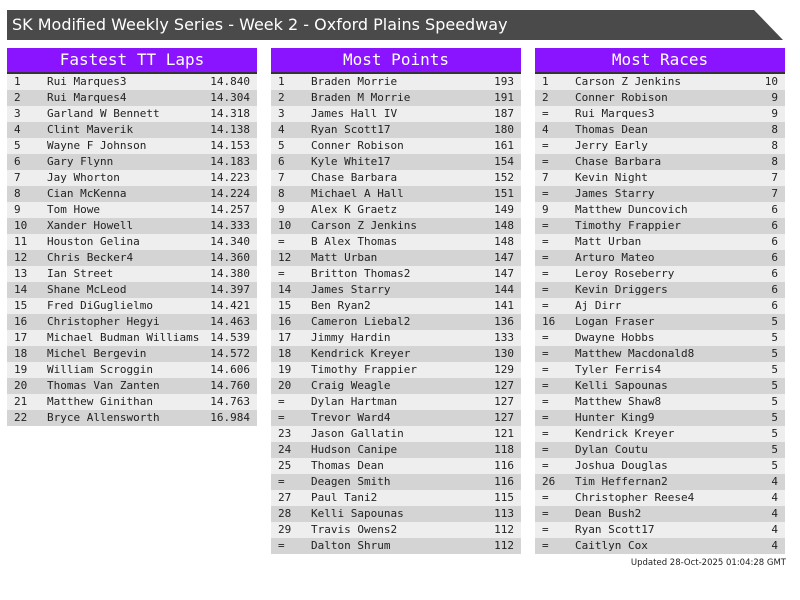 This screenshot has height=600, width=800. What do you see at coordinates (660, 146) in the screenshot?
I see `table-row: = Jerry Early 8` at bounding box center [660, 146].